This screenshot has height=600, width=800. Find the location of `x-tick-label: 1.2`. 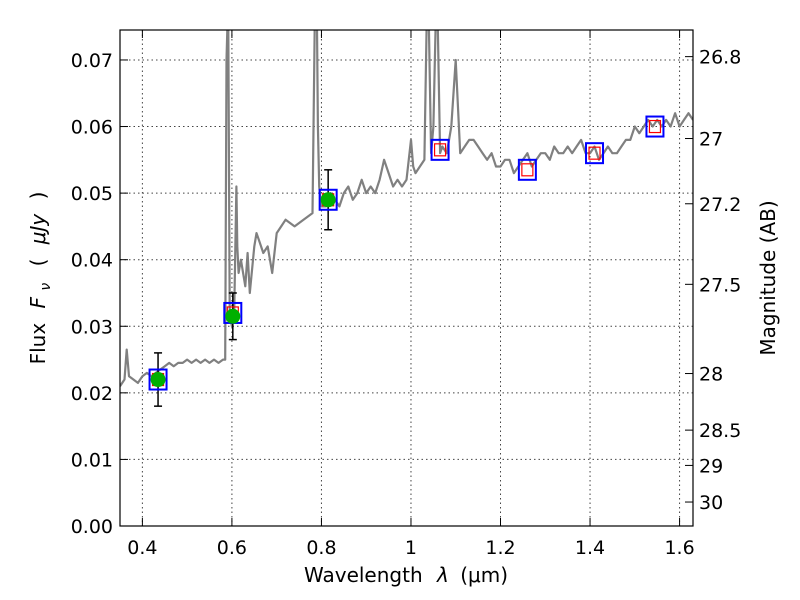

x-tick-label: 1.2 is located at coordinates (500, 548).